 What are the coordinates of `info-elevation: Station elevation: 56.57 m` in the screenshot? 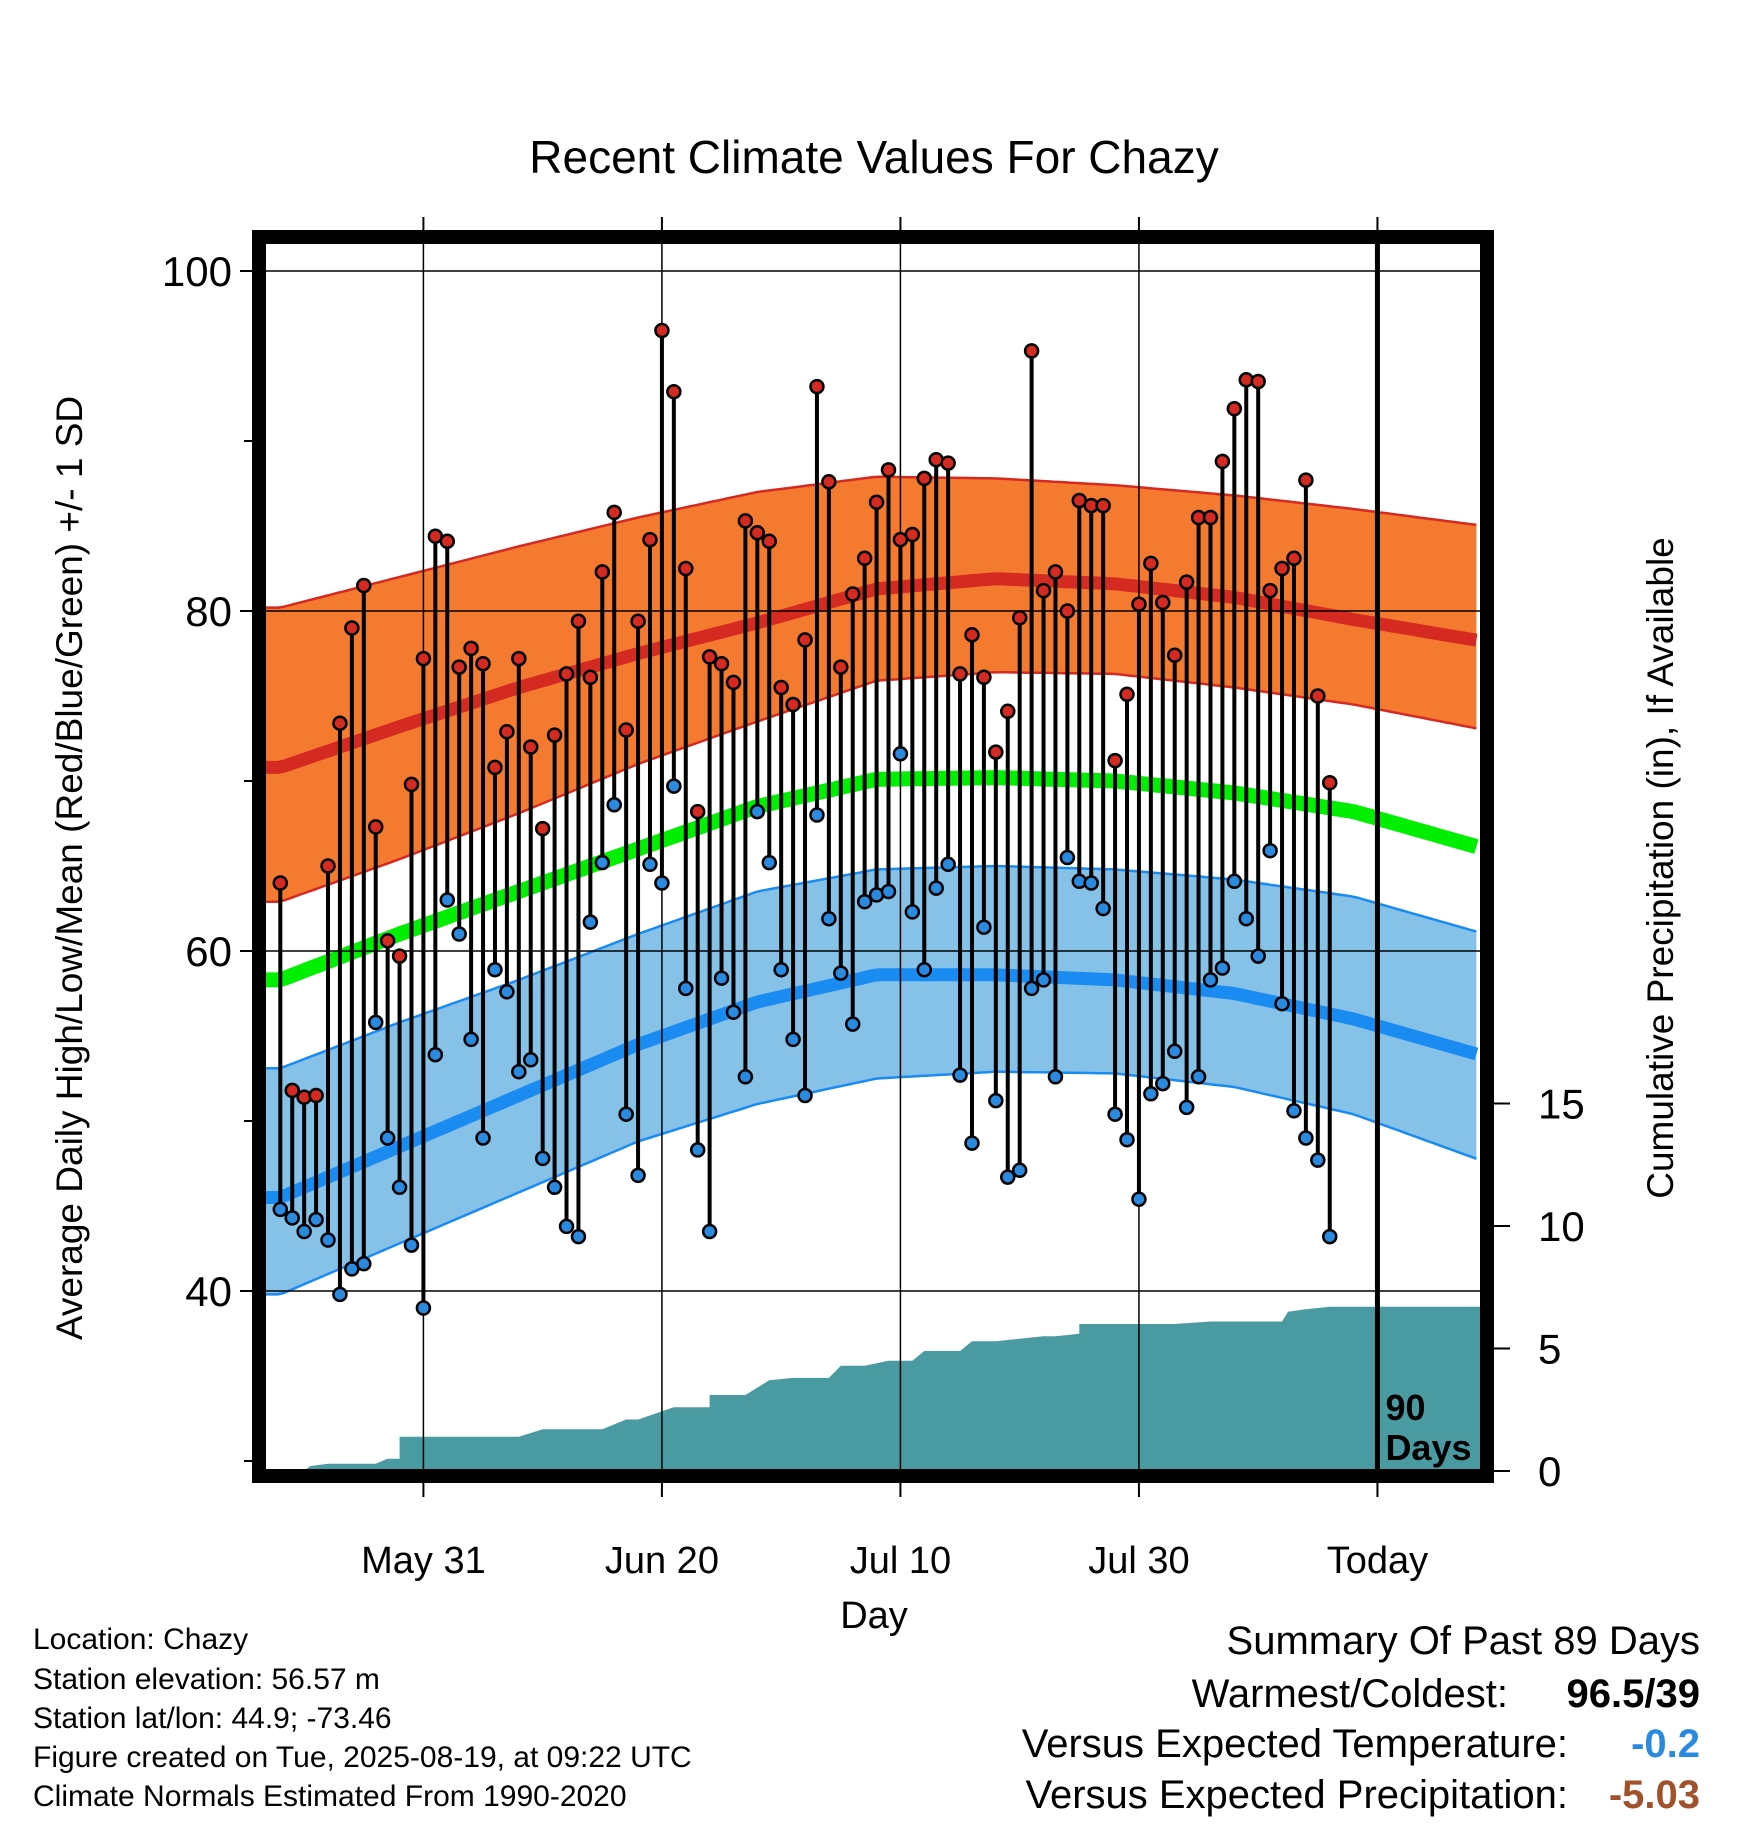 It's located at (206, 1679).